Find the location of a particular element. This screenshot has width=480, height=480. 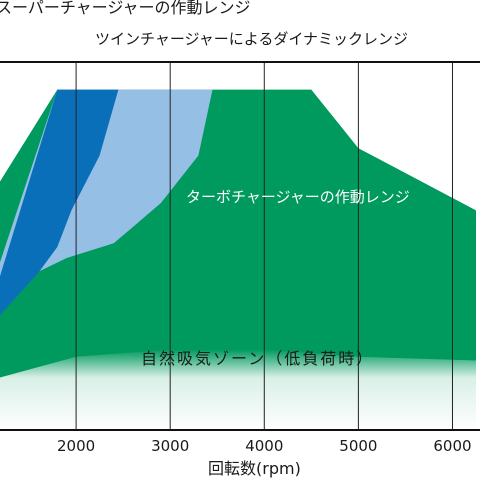

turbocharger-label: ターボチャージャーの作動レンジ is located at coordinates (298, 197).